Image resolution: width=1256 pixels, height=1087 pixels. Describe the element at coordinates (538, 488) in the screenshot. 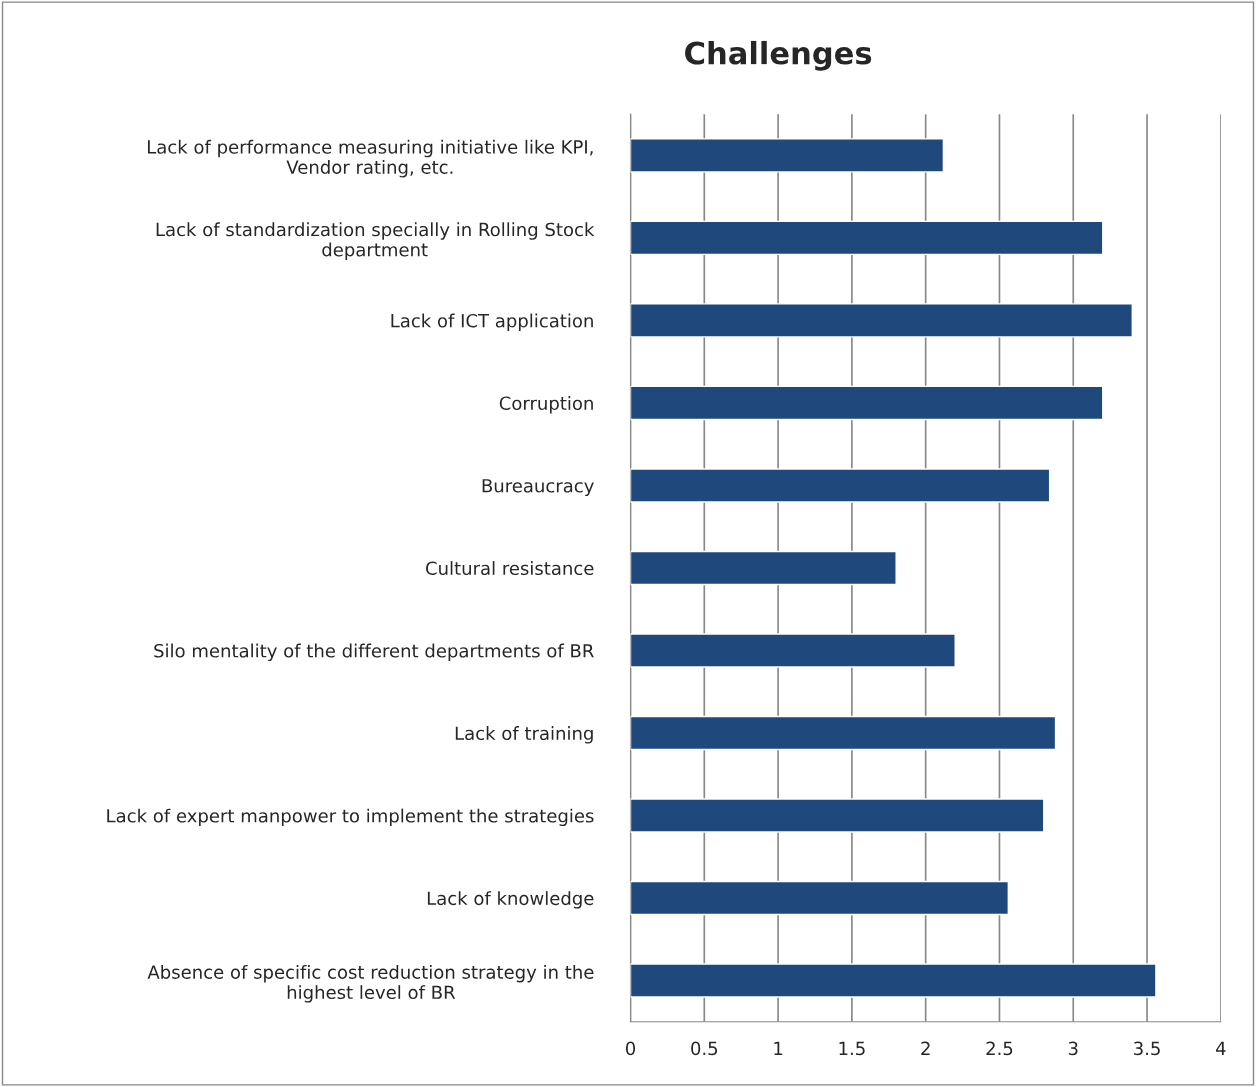

I see `y-tick-label: Bureaucracy` at that location.